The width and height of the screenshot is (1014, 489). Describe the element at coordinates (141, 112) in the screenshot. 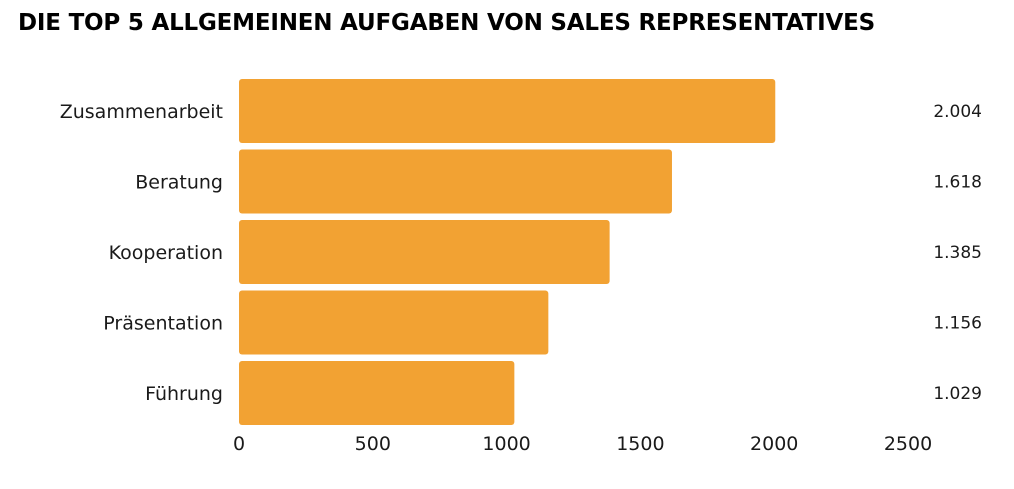

I see `category-label-0: Zusammenarbeit` at that location.